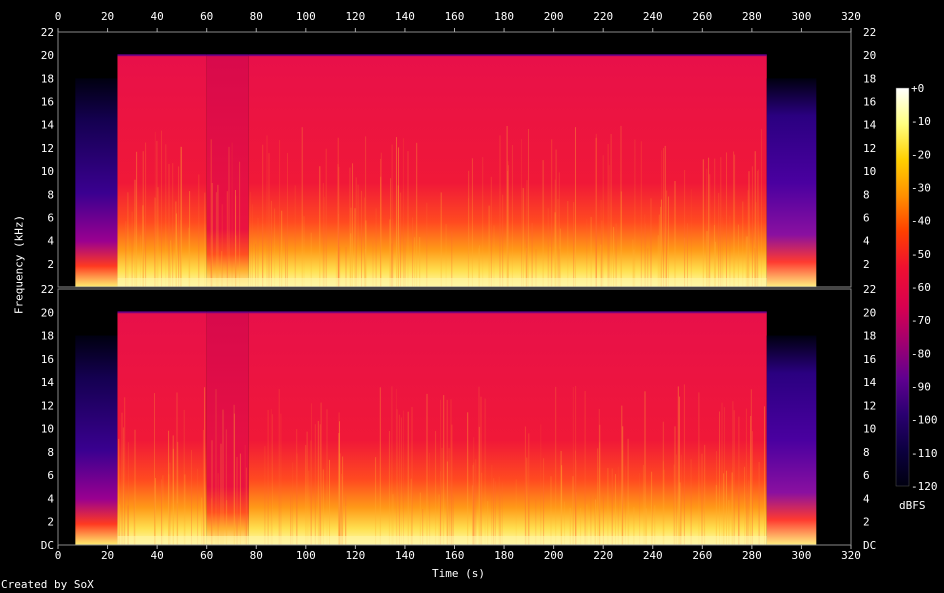 The width and height of the screenshot is (944, 593). What do you see at coordinates (227, 312) in the screenshot?
I see `cutoff-edge` at bounding box center [227, 312].